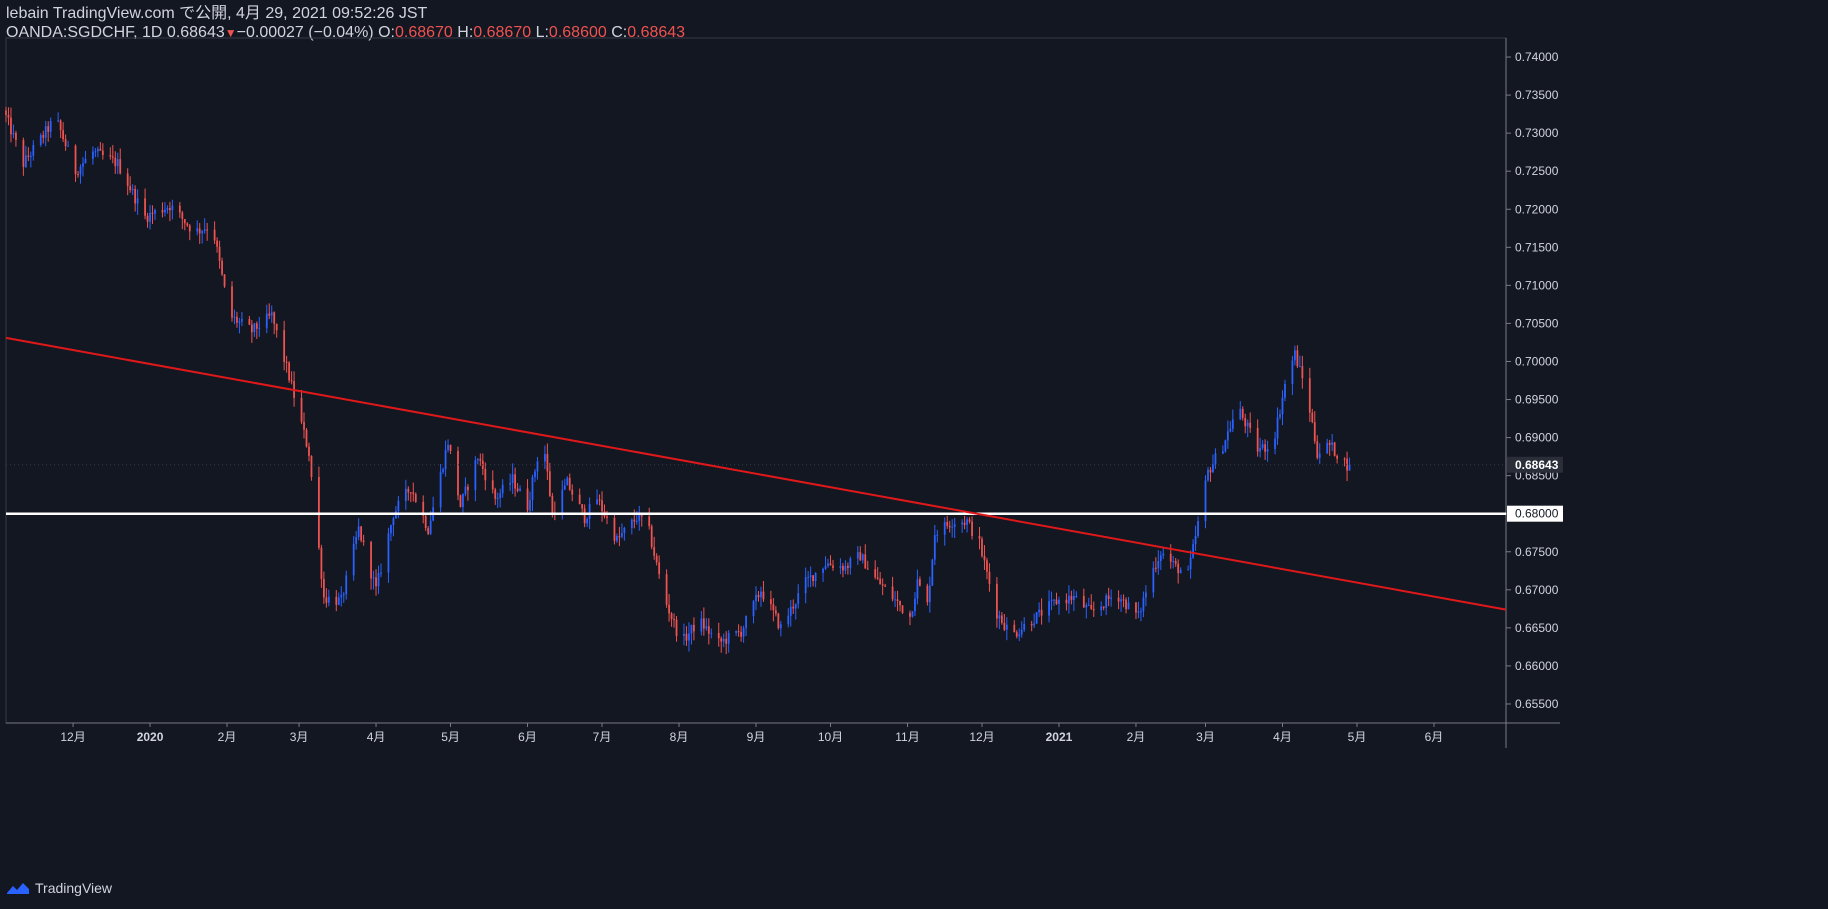  I want to click on tradingview-logo: TradingView, so click(59, 888).